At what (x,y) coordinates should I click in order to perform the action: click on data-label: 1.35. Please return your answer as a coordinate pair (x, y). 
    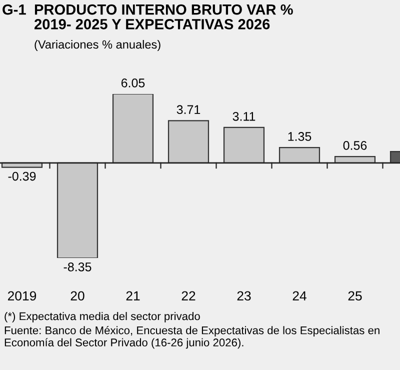
    Looking at the image, I should click on (300, 136).